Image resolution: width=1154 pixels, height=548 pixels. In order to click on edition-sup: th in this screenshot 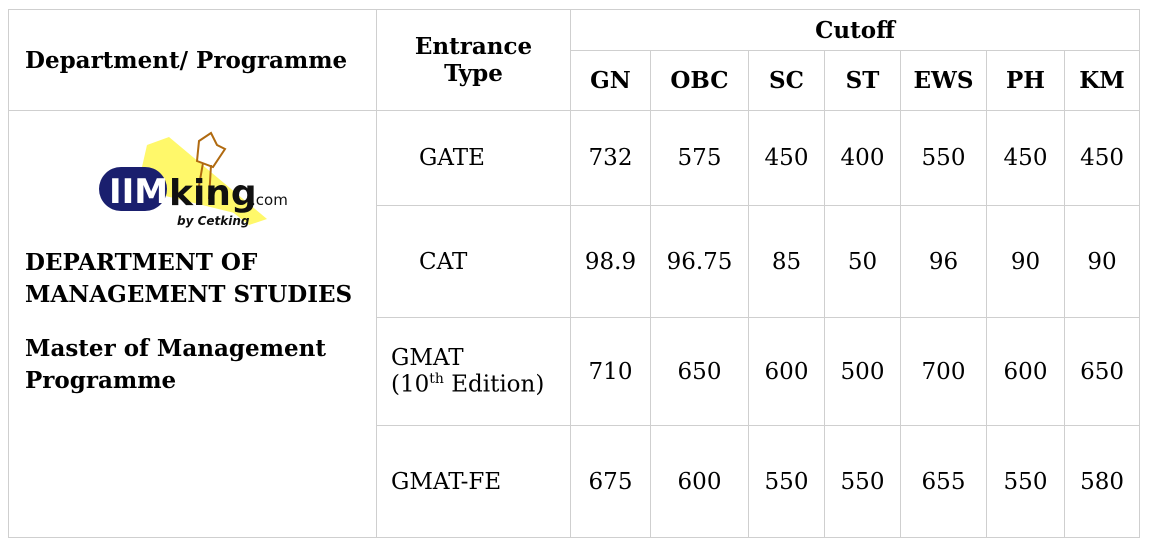, I will do `click(436, 379)`.